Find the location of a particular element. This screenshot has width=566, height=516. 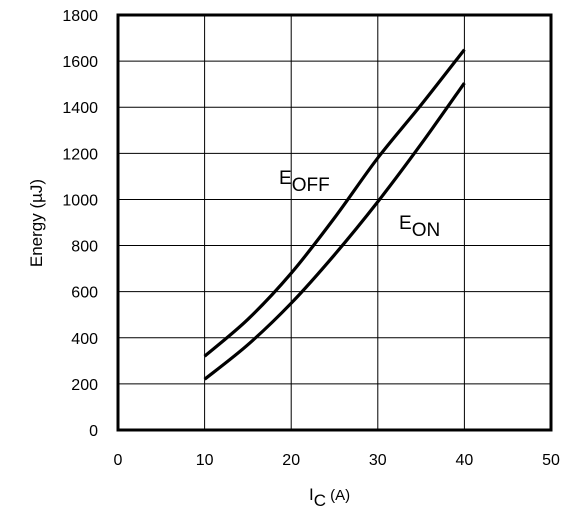

y-tick-label: 1200 is located at coordinates (80, 154).